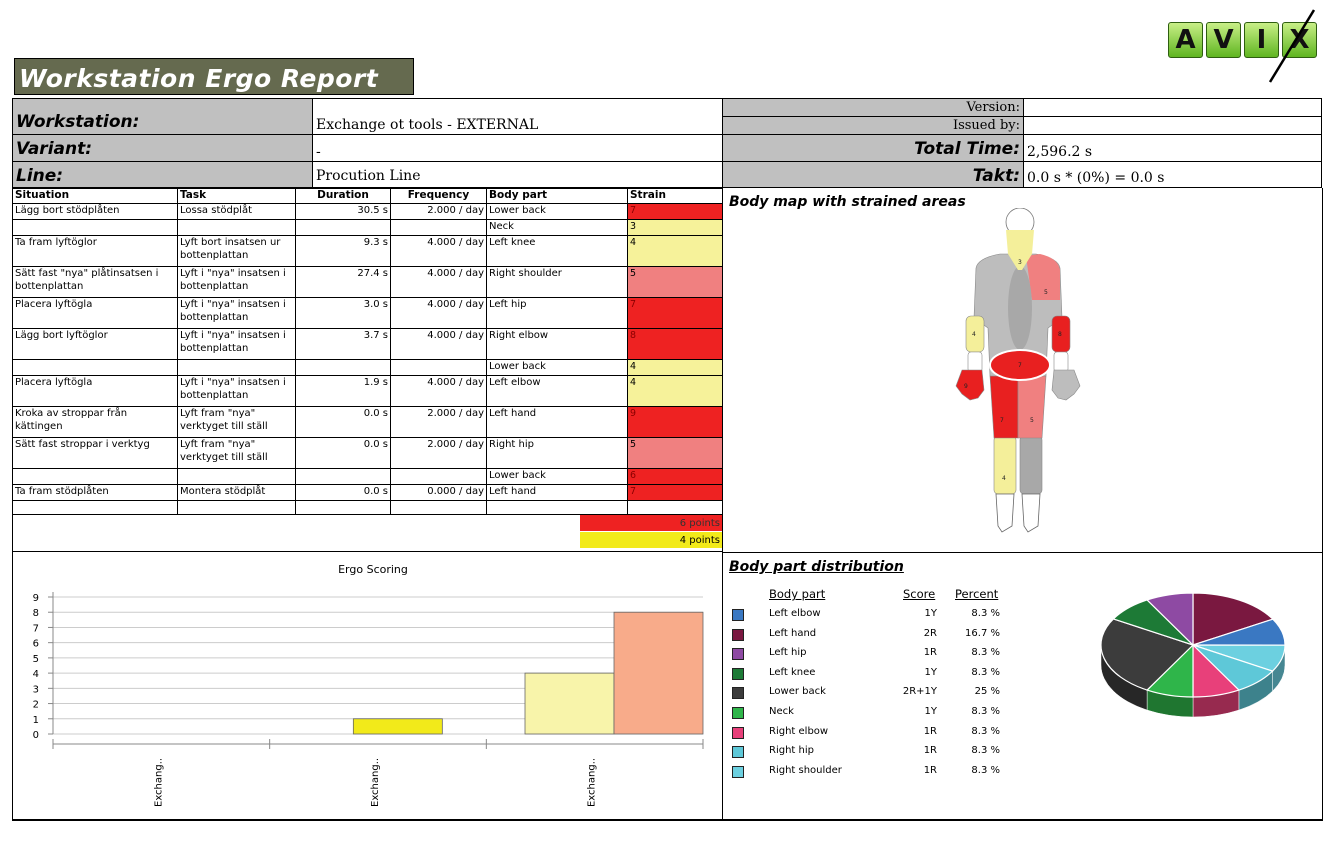  Describe the element at coordinates (667, 820) in the screenshot. I see `bottom-rule` at that location.